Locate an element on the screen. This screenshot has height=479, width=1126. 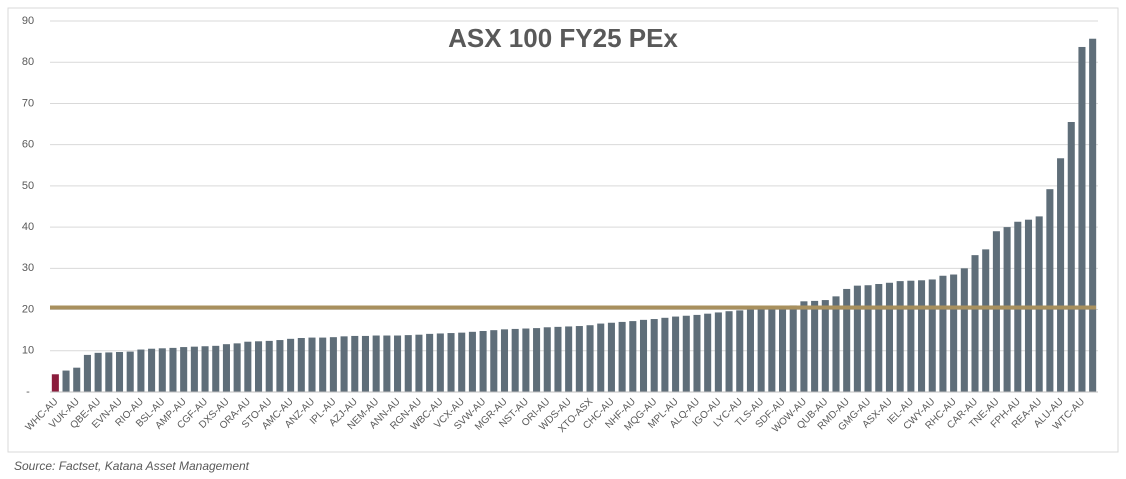
source-note: Source: Factset, Katana Asset Management is located at coordinates (132, 466).